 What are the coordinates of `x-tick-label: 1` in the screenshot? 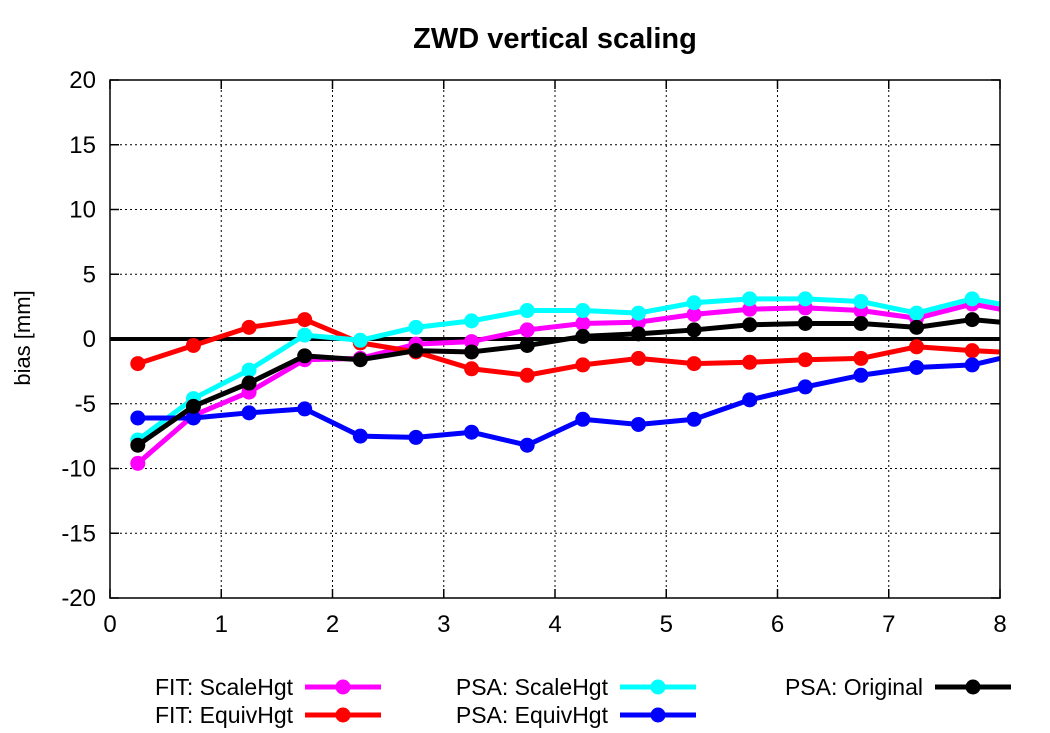 It's located at (221, 624).